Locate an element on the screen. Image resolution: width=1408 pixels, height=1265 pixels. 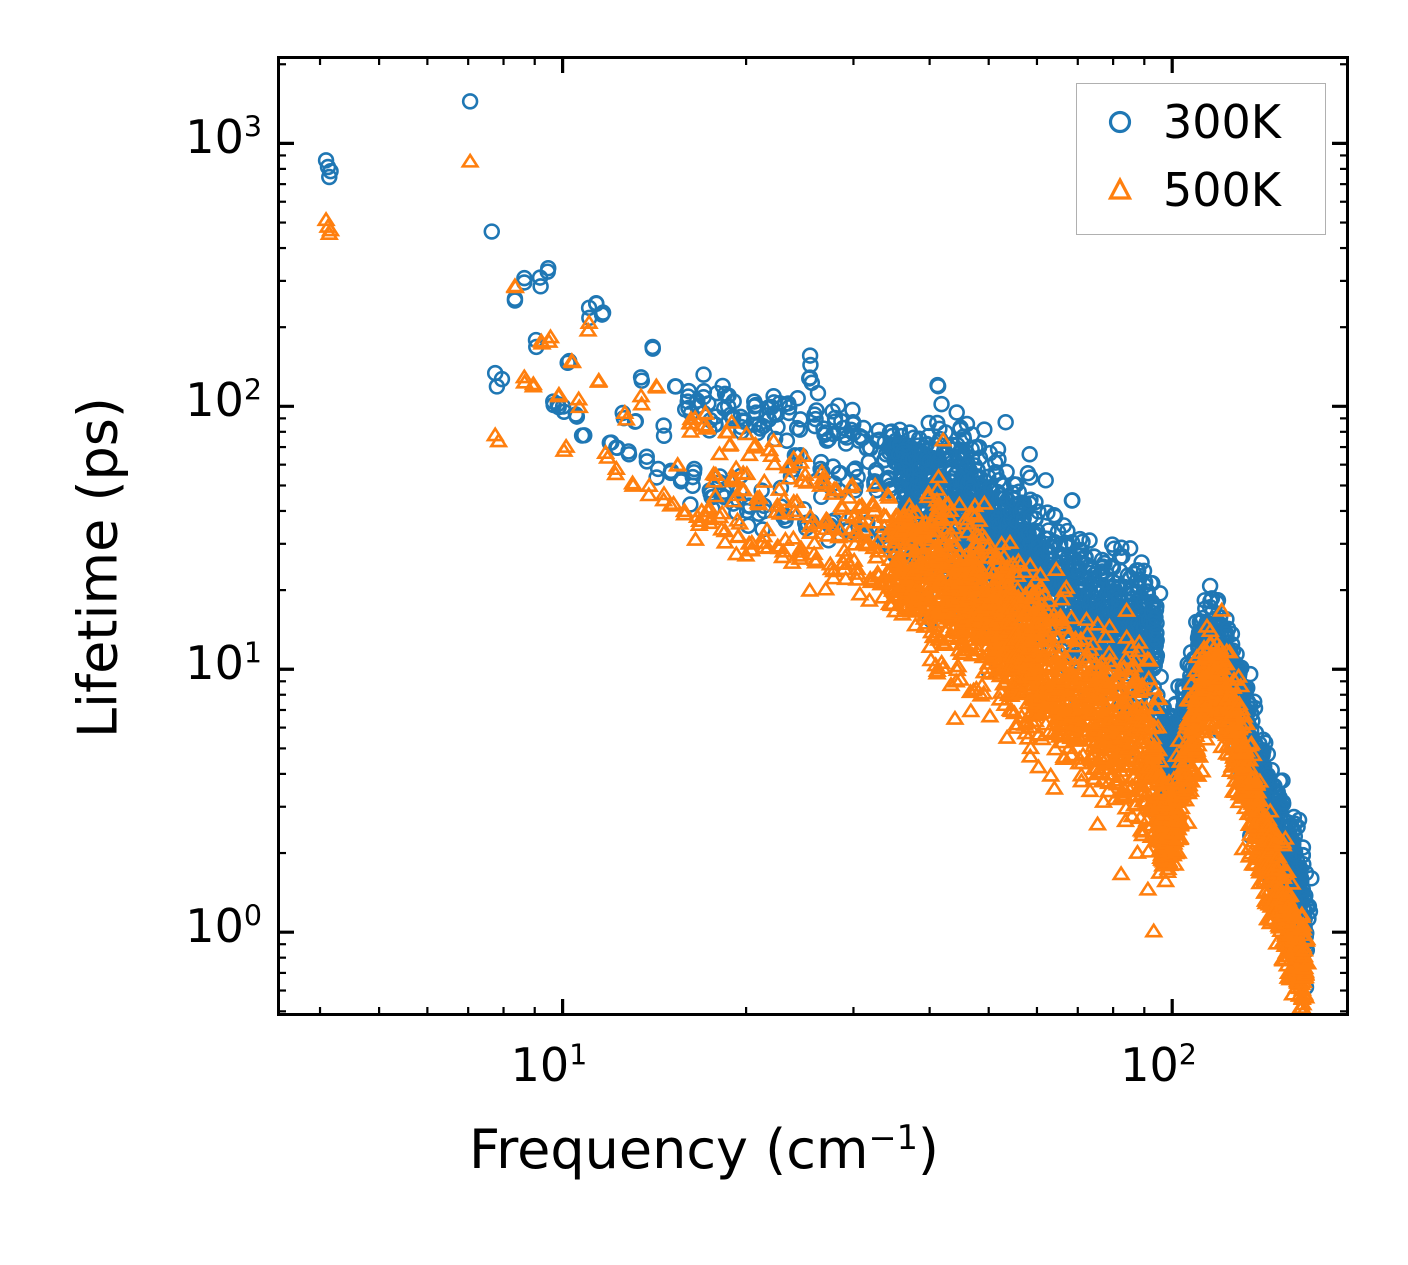
x-axis-label-tail: ) is located at coordinates (928, 1149).